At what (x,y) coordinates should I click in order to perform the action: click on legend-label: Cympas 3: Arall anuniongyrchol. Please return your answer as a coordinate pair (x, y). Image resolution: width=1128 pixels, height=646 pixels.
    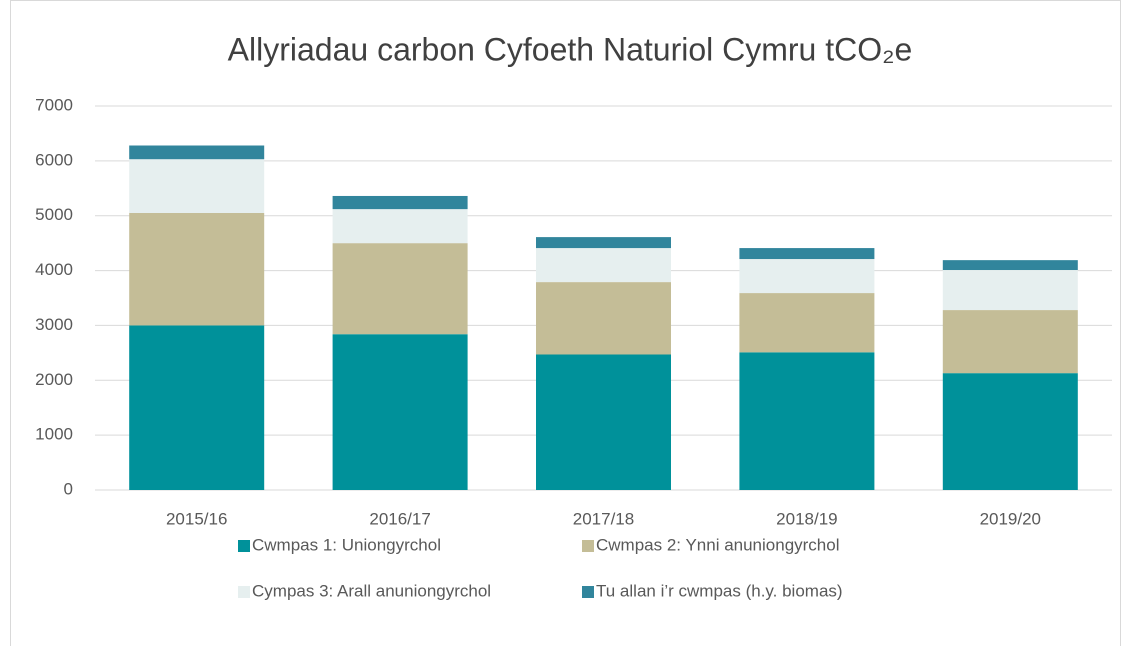
    Looking at the image, I should click on (371, 590).